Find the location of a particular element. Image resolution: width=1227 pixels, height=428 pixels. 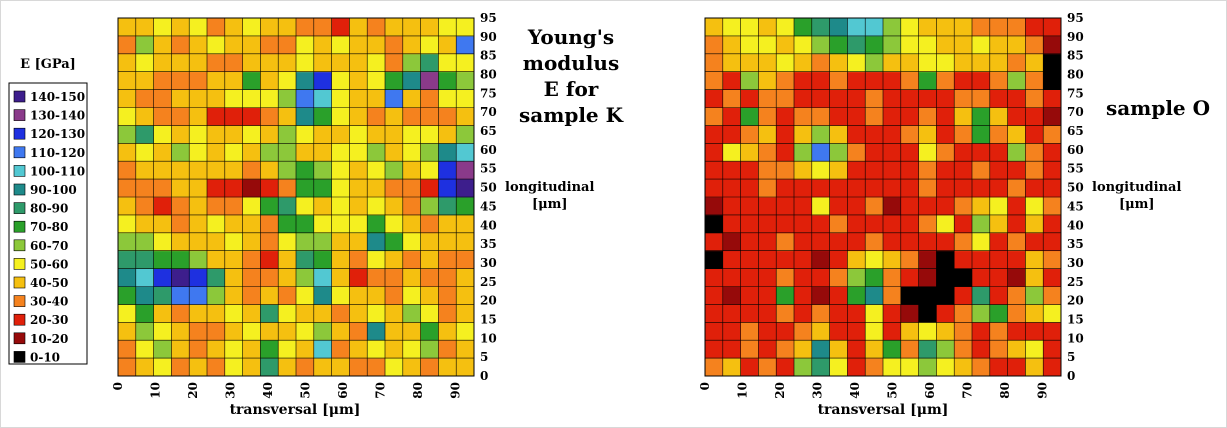

y-tick-label: 20 is located at coordinates (1075, 301).